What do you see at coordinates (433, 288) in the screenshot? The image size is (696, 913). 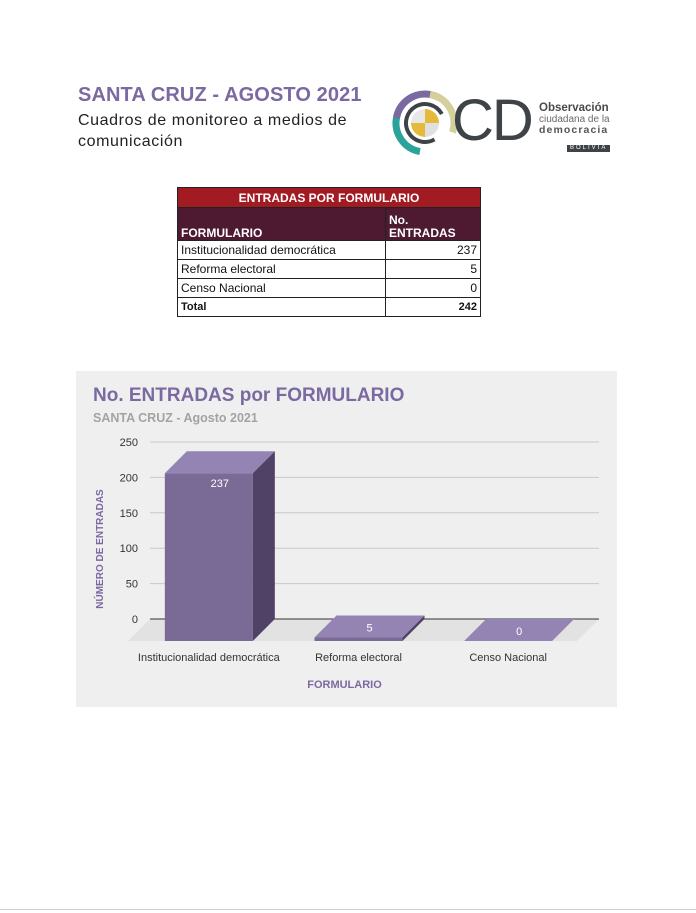 I see `cell-entradas: 0` at bounding box center [433, 288].